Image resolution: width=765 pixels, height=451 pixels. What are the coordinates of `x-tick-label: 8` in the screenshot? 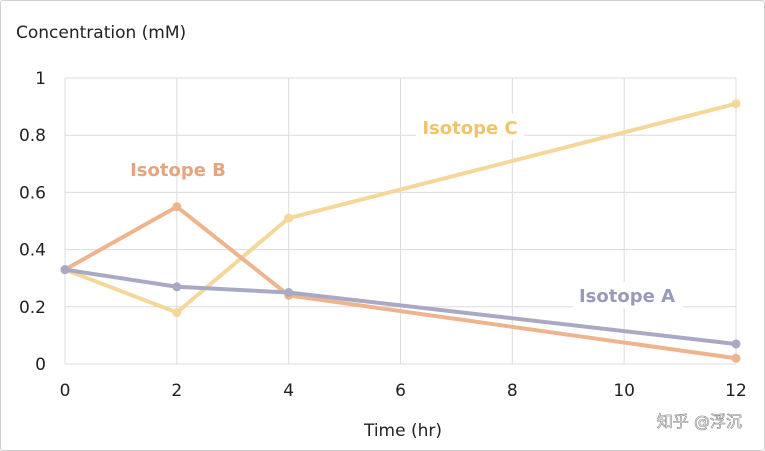 It's located at (512, 391).